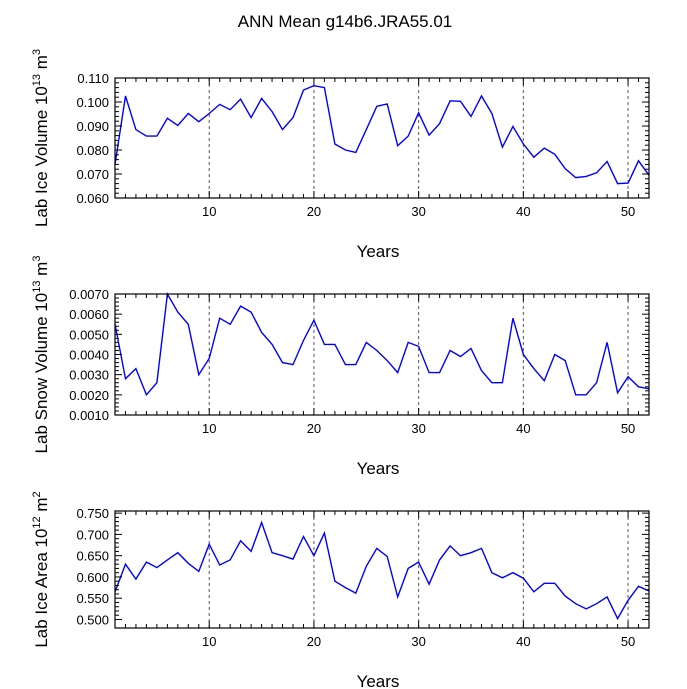 The height and width of the screenshot is (689, 687). Describe the element at coordinates (378, 251) in the screenshot. I see `ice-volume-x-axis-label: Years` at that location.